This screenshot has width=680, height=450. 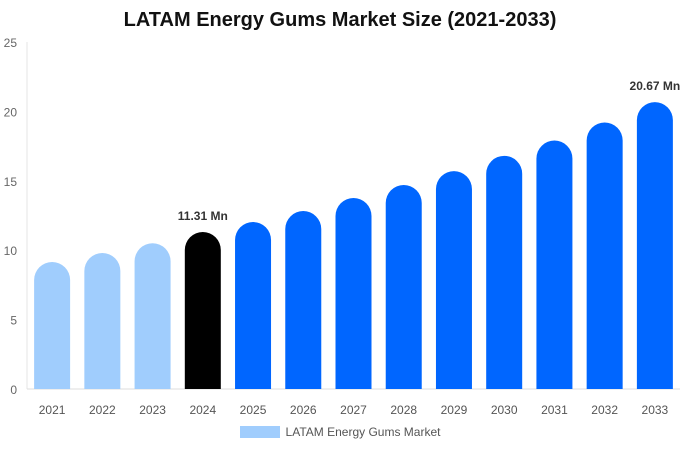 What do you see at coordinates (504, 410) in the screenshot?
I see `x-tick-label: 2030` at bounding box center [504, 410].